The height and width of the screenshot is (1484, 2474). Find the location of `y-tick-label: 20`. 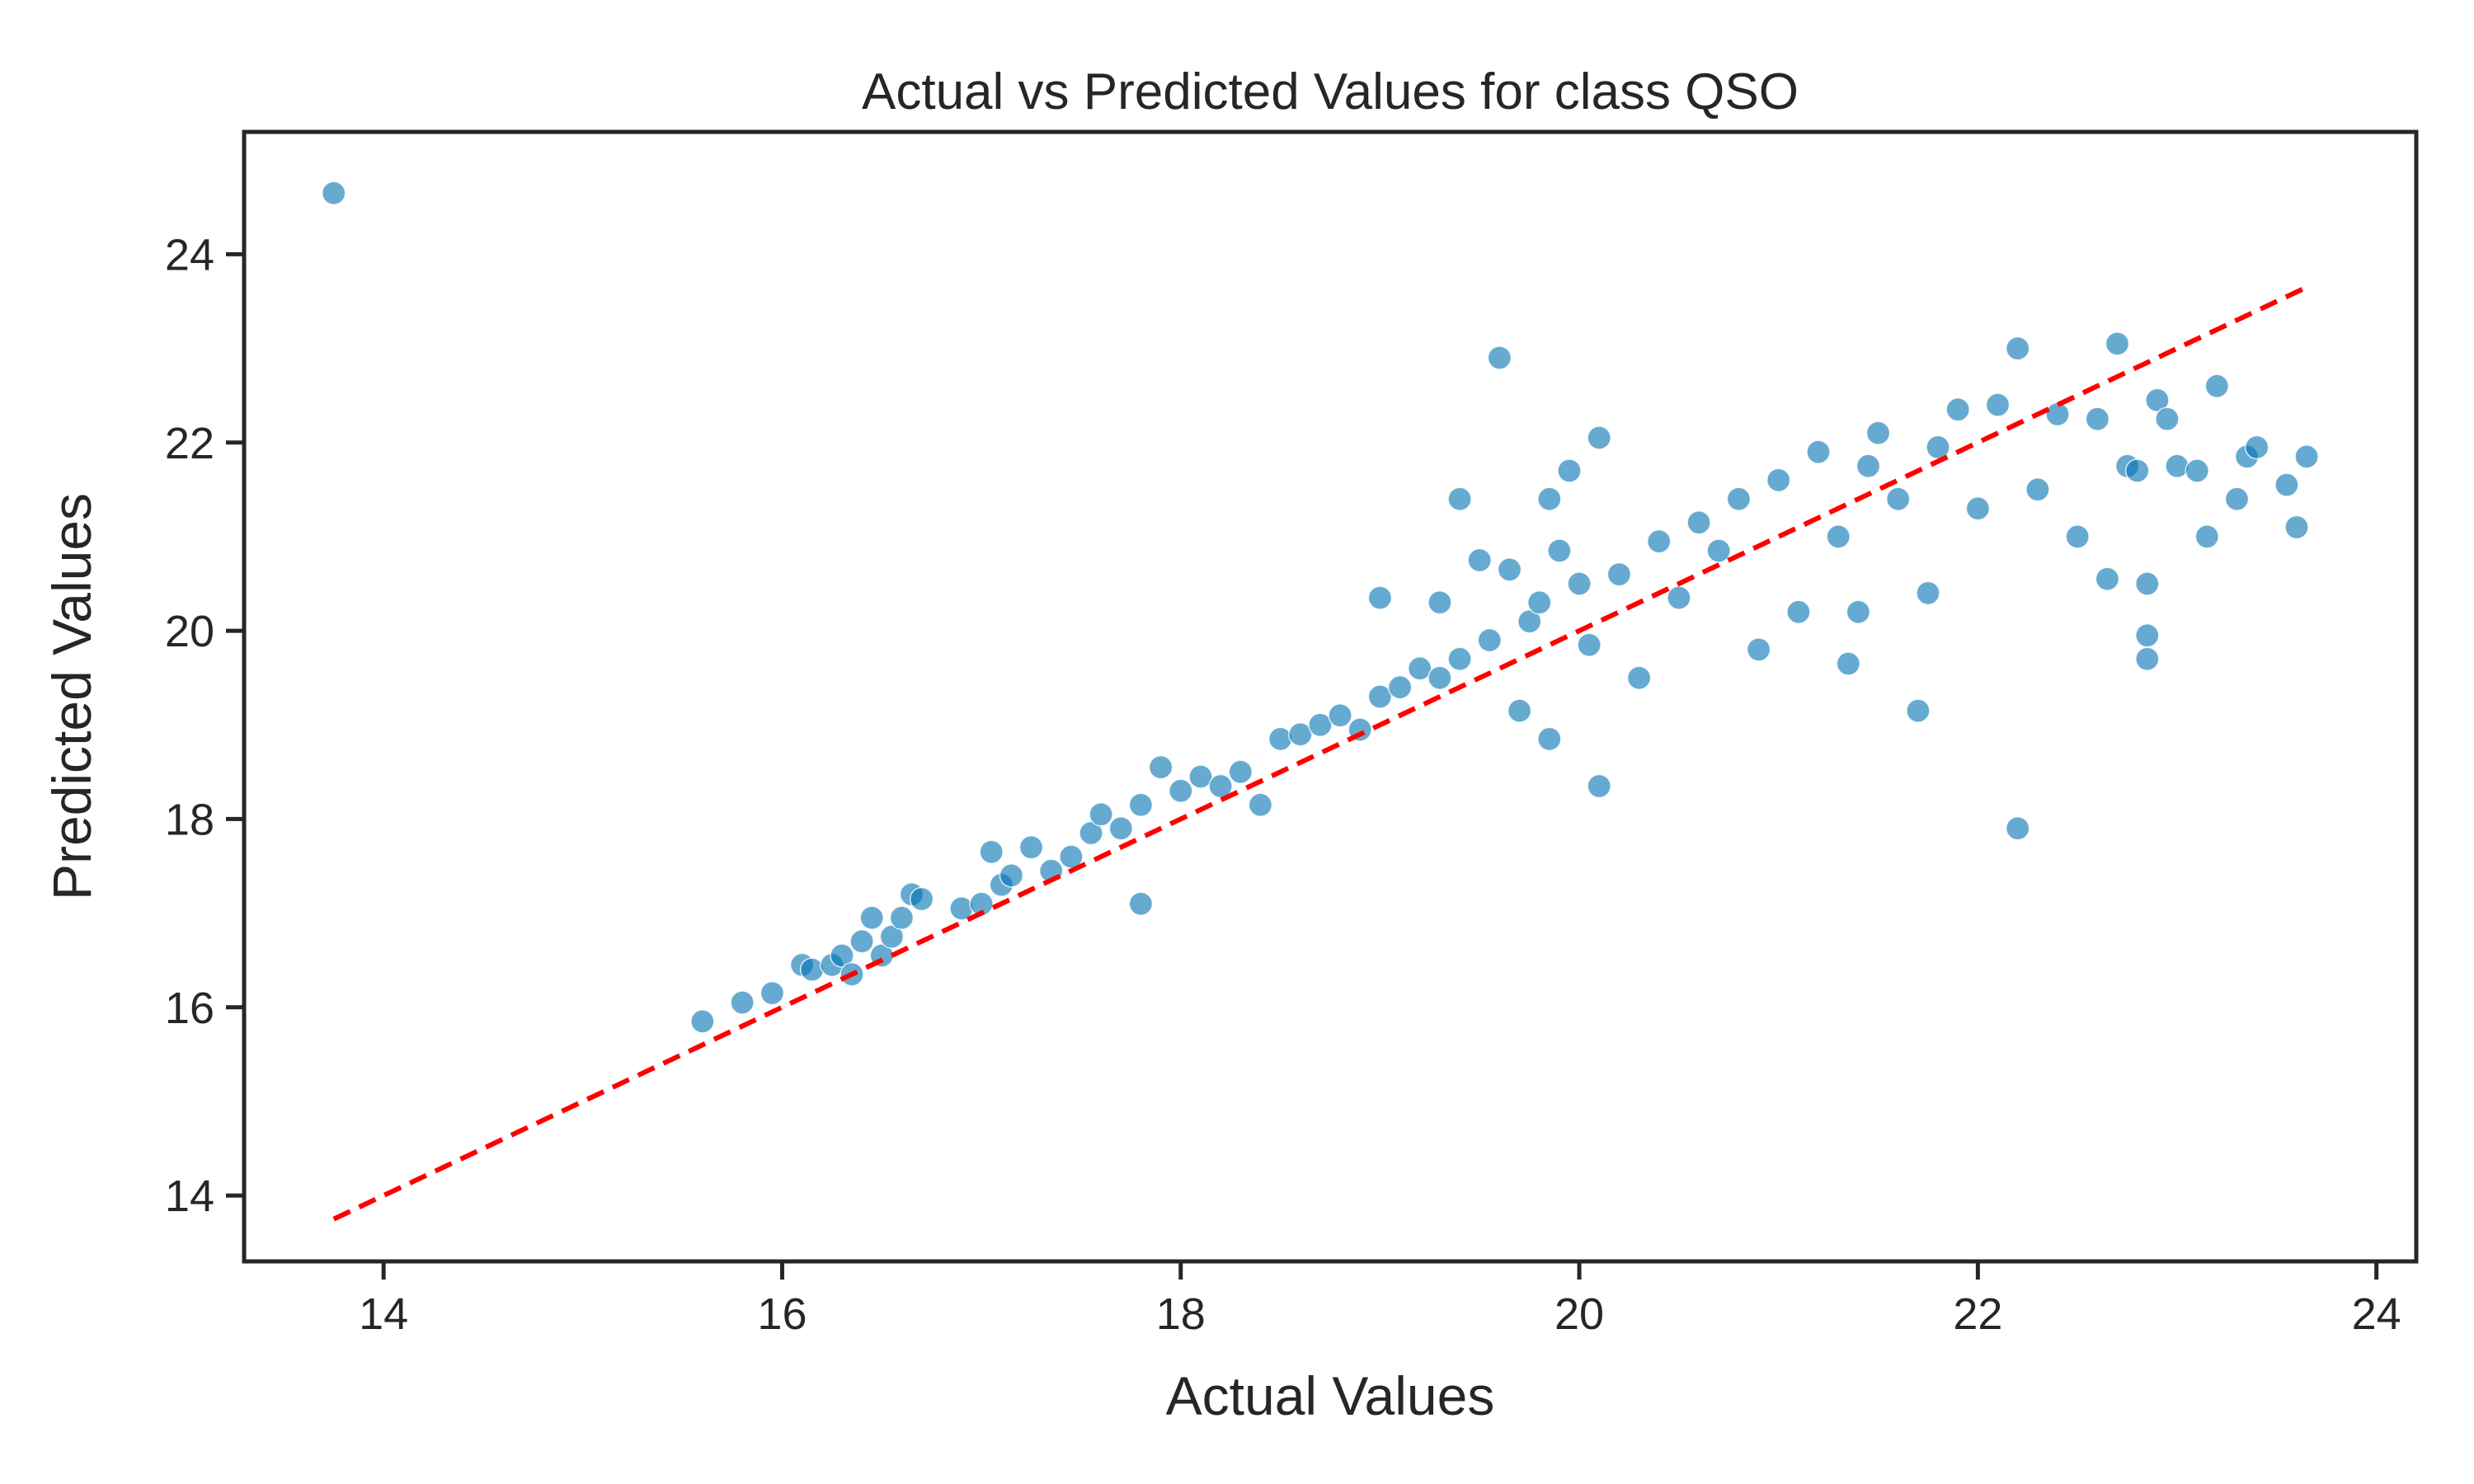

y-tick-label: 20 is located at coordinates (189, 631).